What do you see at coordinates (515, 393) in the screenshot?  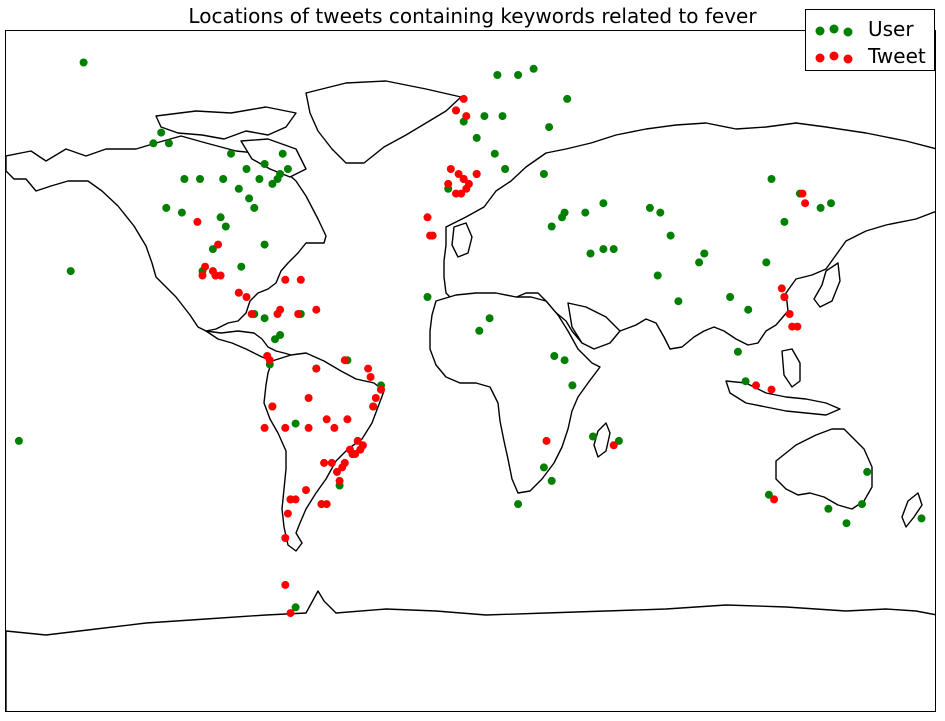 I see `africa-coastline` at bounding box center [515, 393].